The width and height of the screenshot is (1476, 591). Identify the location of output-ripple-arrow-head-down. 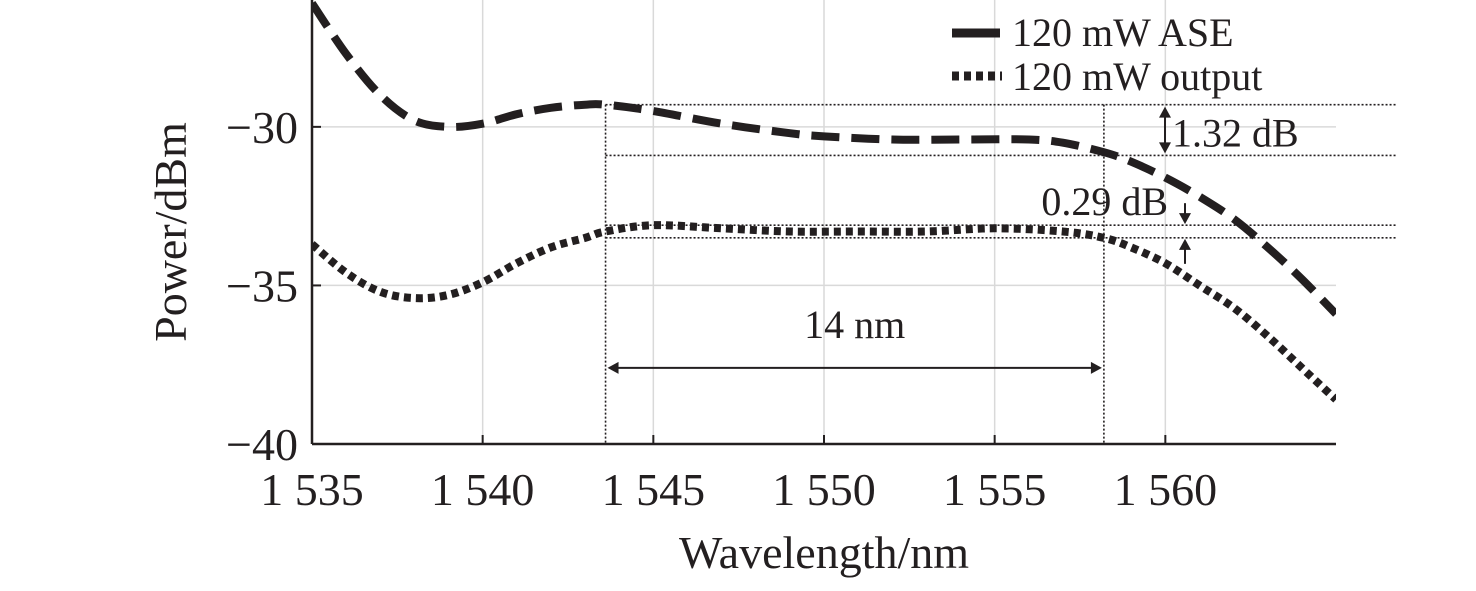
(1185, 219).